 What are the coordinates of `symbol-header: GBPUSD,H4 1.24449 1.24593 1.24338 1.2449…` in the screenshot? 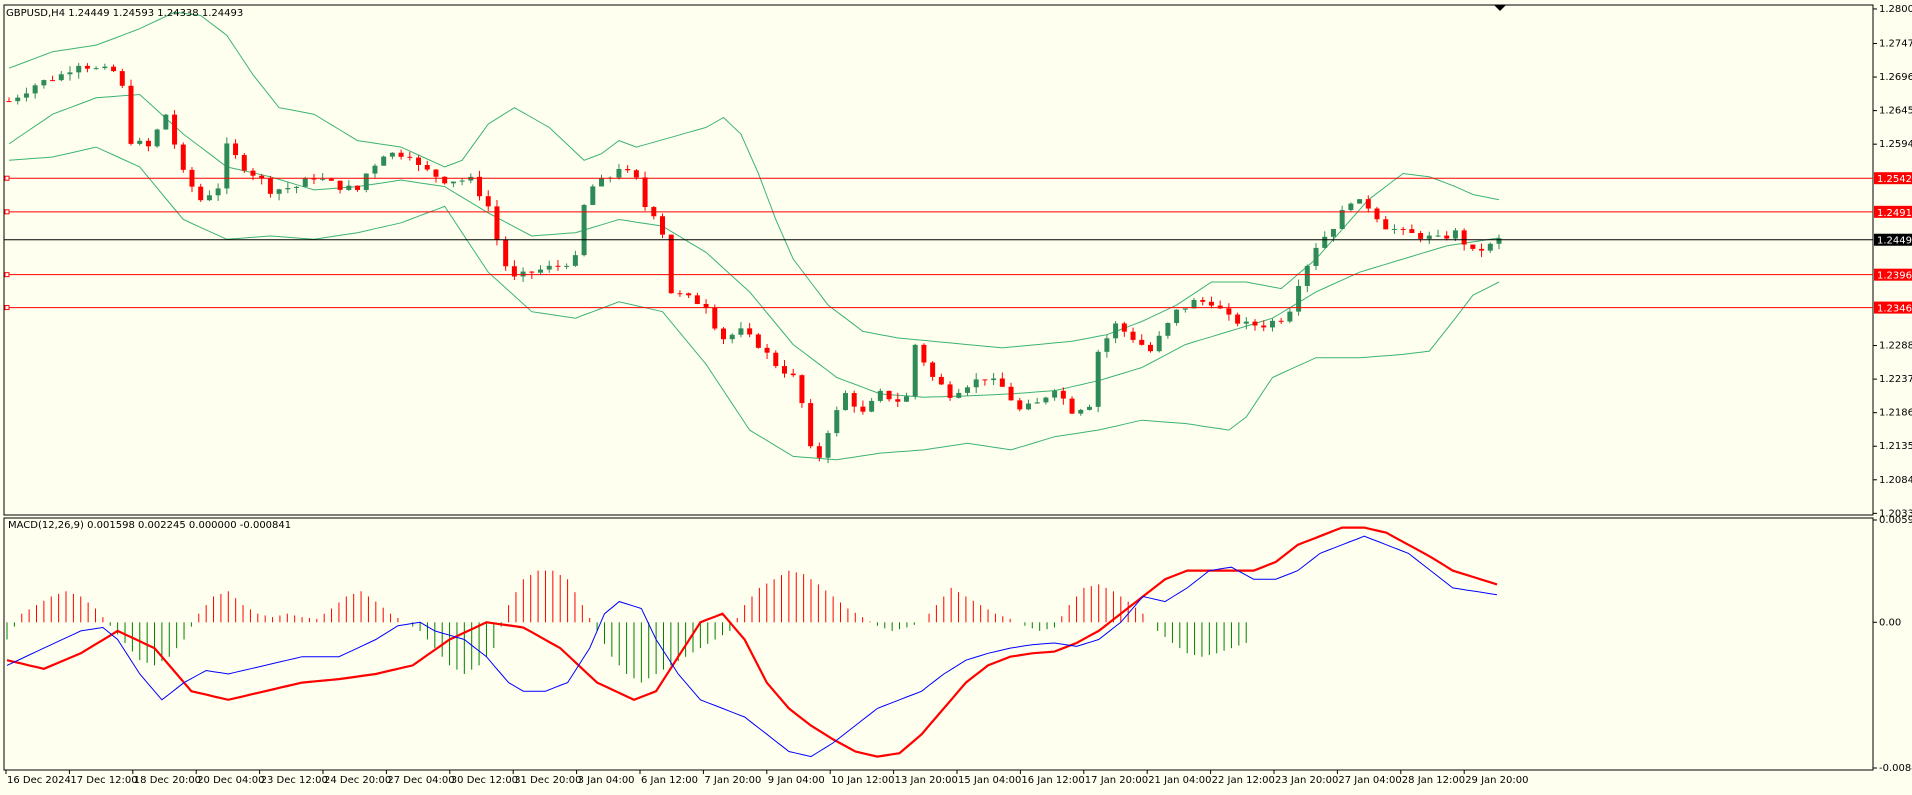 It's located at (124, 13).